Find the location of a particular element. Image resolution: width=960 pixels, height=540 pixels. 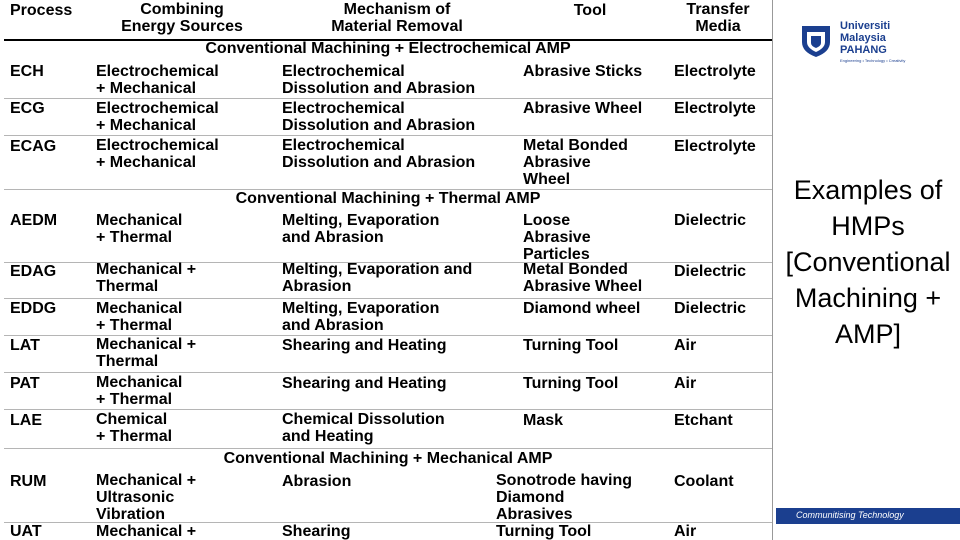

cell-energy: Mechanical + Ultrasonic Vibration is located at coordinates (146, 497).